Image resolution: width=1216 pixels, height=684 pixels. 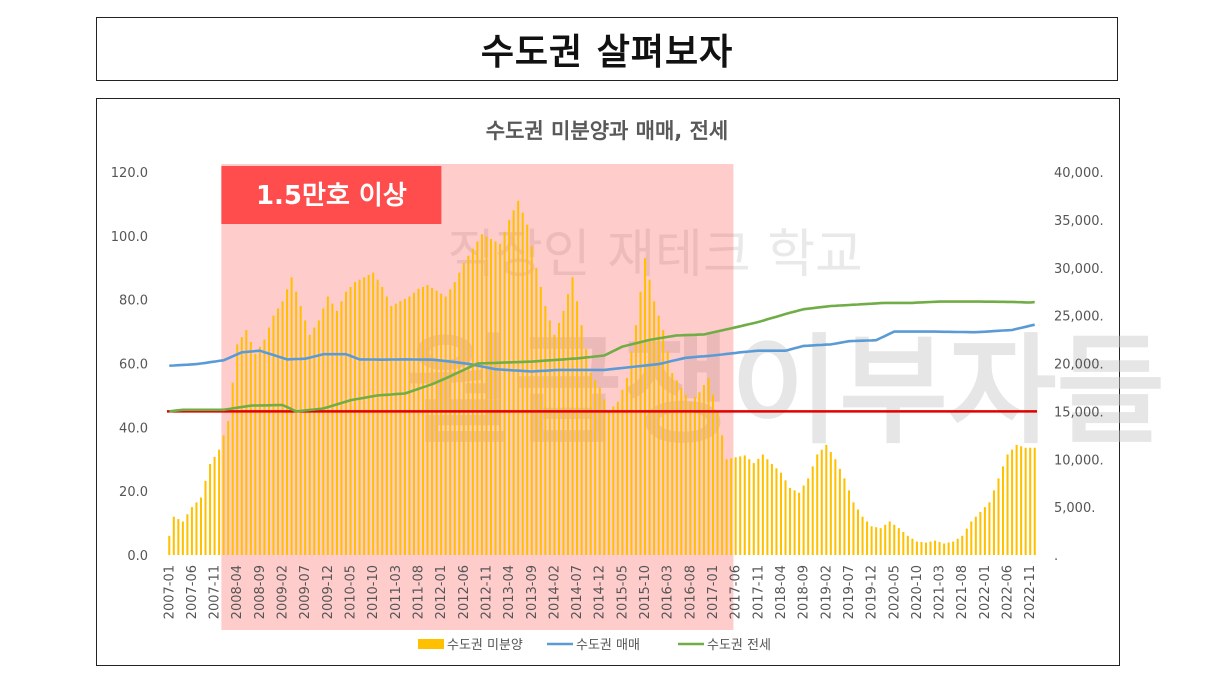 What do you see at coordinates (464, 592) in the screenshot?
I see `x-tick-label: 2012-06` at bounding box center [464, 592].